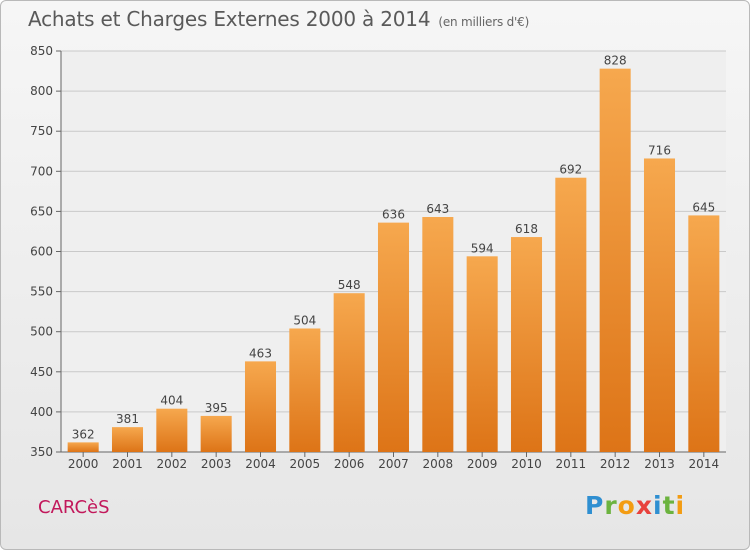  I want to click on data-label: 548, so click(349, 285).